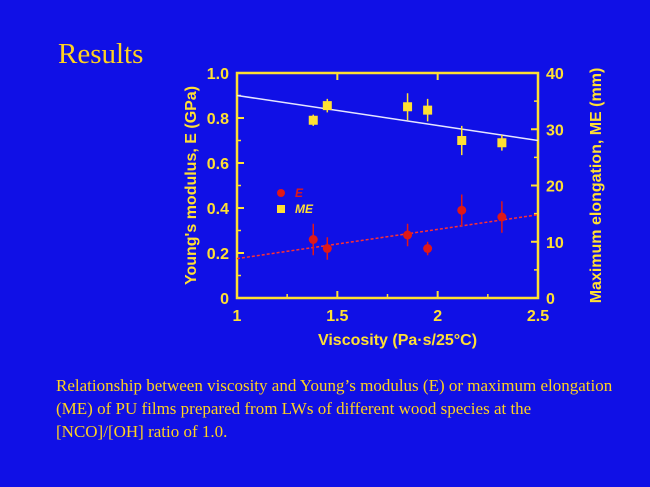 The height and width of the screenshot is (487, 650). Describe the element at coordinates (191, 185) in the screenshot. I see `y-left-axis-title: Young's modulus, E (GPa)` at that location.